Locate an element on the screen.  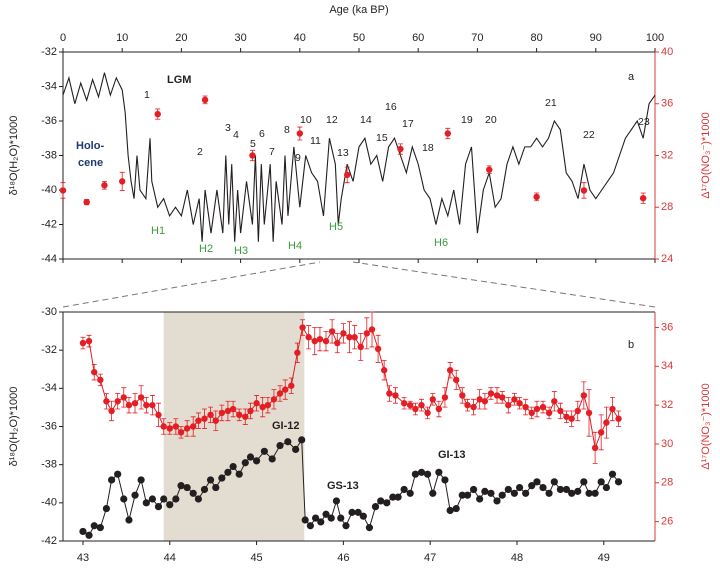
y-tick-label: -38 is located at coordinates (49, 465).